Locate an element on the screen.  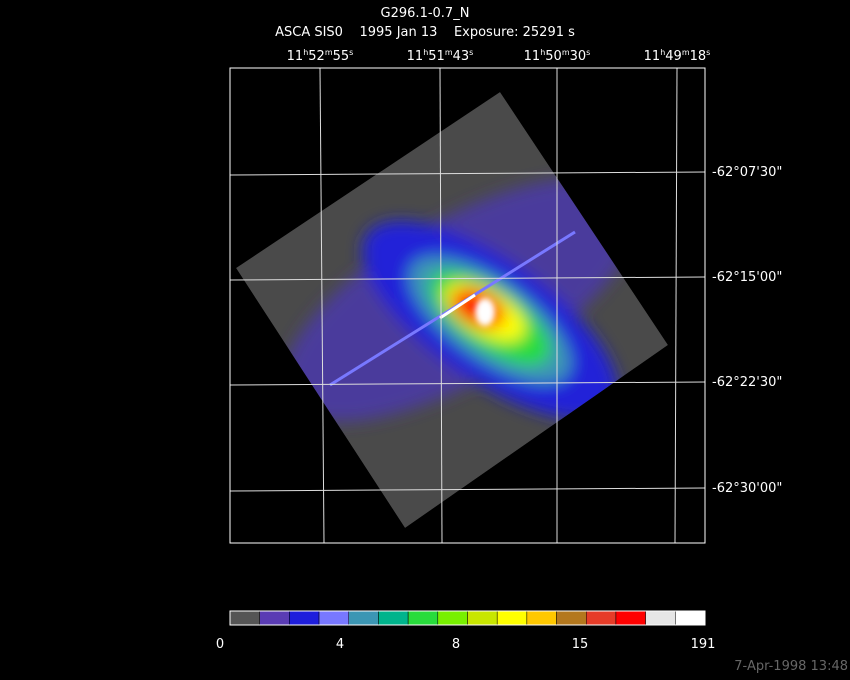
ra-label-part: 52 is located at coordinates (316, 56).